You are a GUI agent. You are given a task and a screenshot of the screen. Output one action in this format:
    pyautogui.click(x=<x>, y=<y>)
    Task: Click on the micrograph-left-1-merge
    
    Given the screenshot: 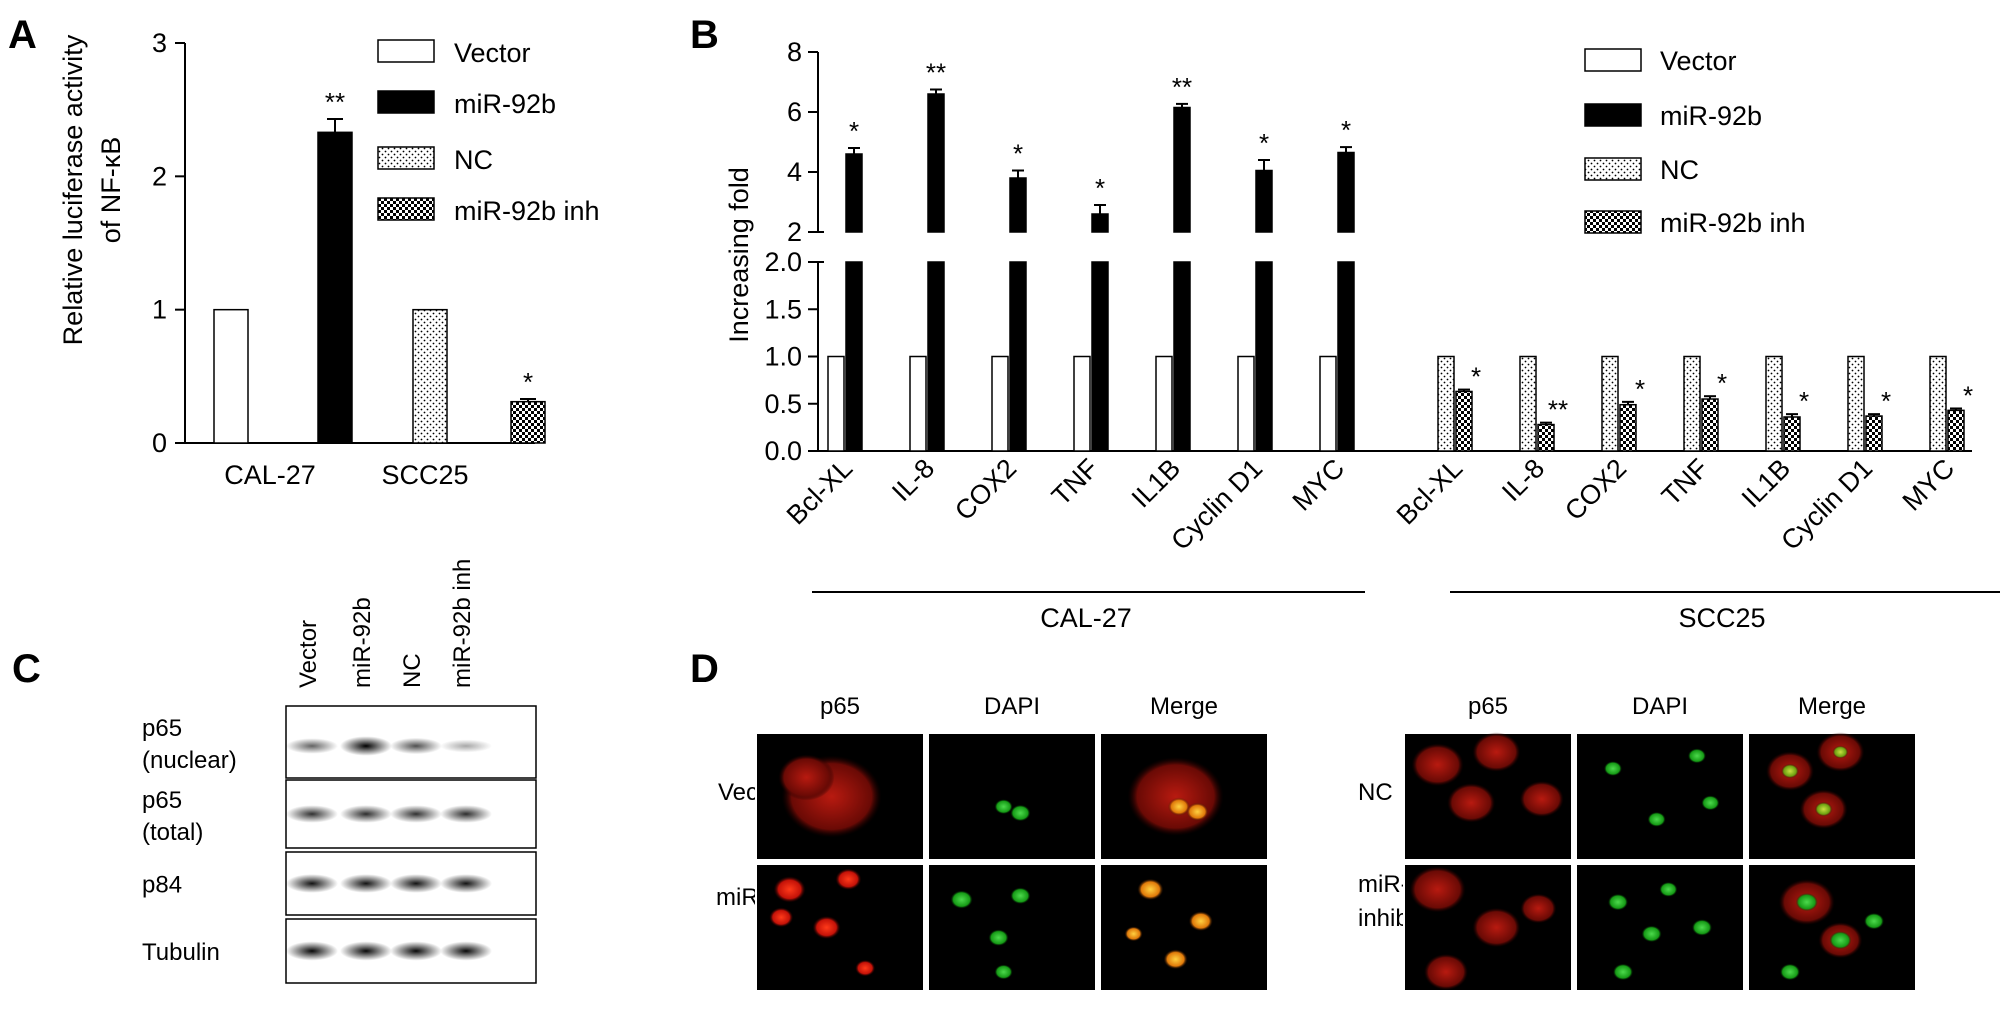 What is the action you would take?
    pyautogui.click(x=1184, y=927)
    